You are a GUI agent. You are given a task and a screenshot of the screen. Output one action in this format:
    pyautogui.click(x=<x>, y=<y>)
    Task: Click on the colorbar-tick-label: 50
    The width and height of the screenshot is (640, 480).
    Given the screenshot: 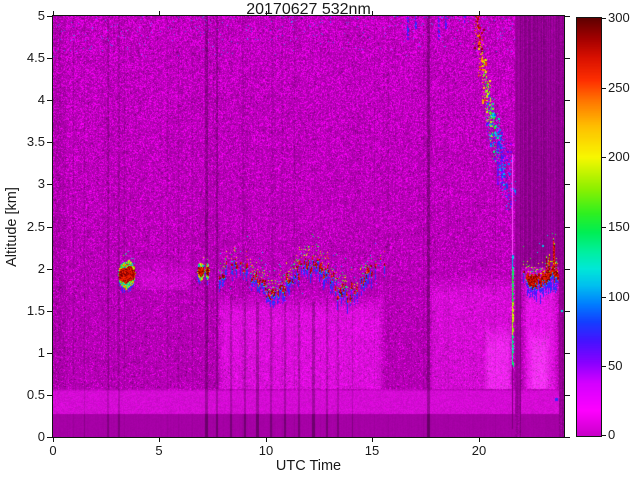 What is the action you would take?
    pyautogui.click(x=615, y=365)
    